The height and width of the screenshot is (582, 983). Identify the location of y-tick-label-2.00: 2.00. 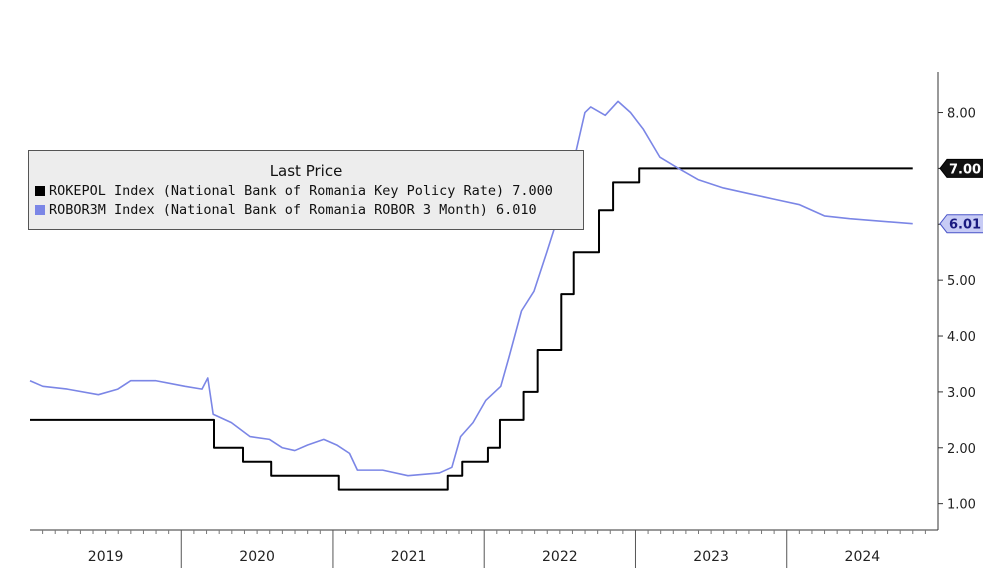
(961, 449).